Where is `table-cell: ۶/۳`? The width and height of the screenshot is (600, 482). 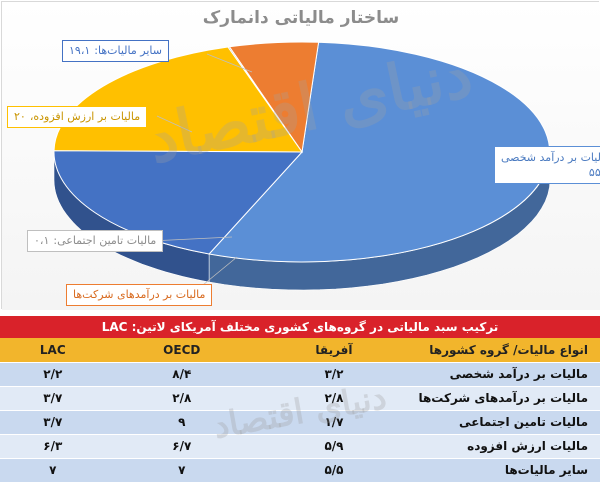 table-cell: ۶/۳ is located at coordinates (53, 446).